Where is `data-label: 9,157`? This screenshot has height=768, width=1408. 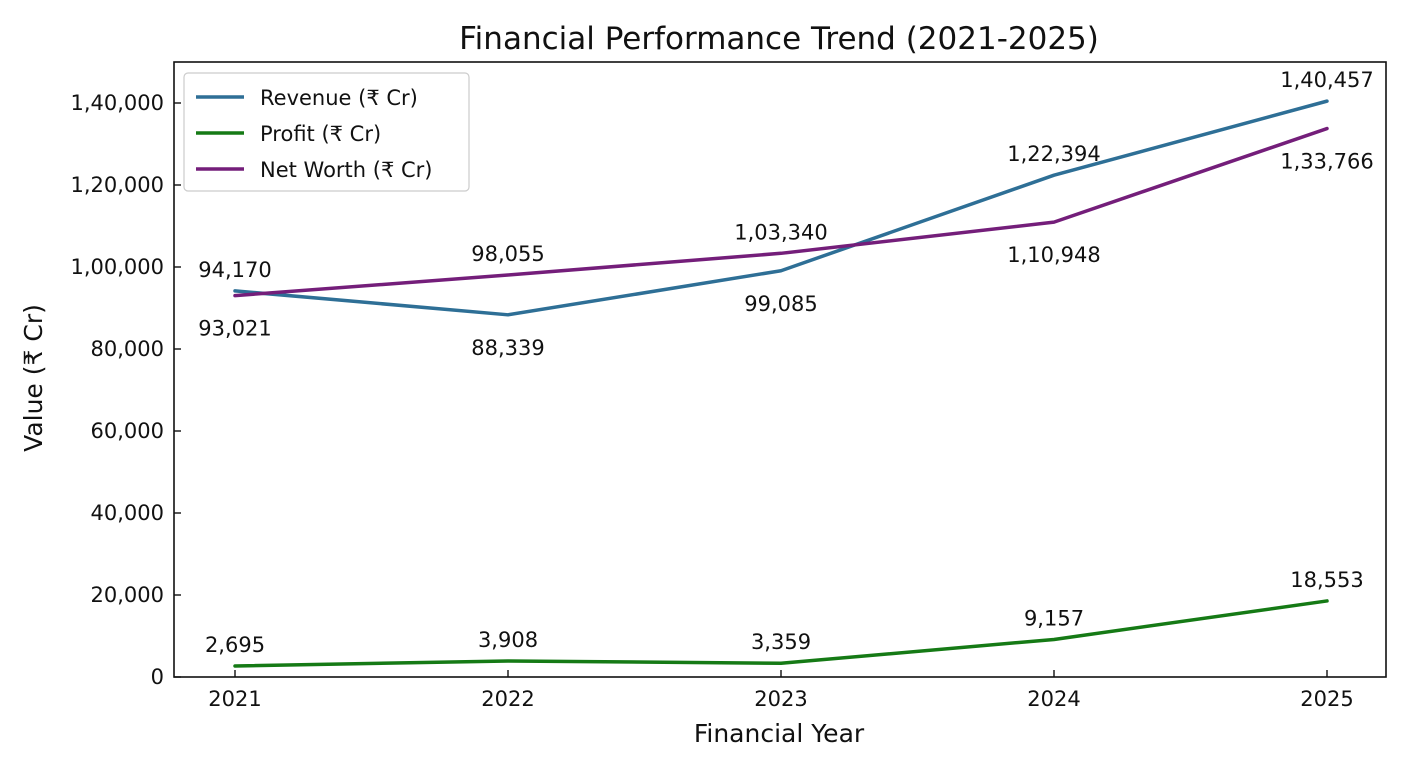 data-label: 9,157 is located at coordinates (1054, 618).